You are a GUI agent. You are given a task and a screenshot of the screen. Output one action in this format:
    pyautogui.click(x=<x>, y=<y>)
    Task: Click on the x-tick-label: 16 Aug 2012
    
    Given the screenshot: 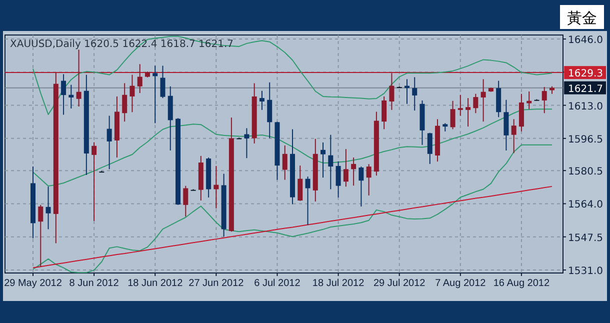 What is the action you would take?
    pyautogui.click(x=521, y=283)
    